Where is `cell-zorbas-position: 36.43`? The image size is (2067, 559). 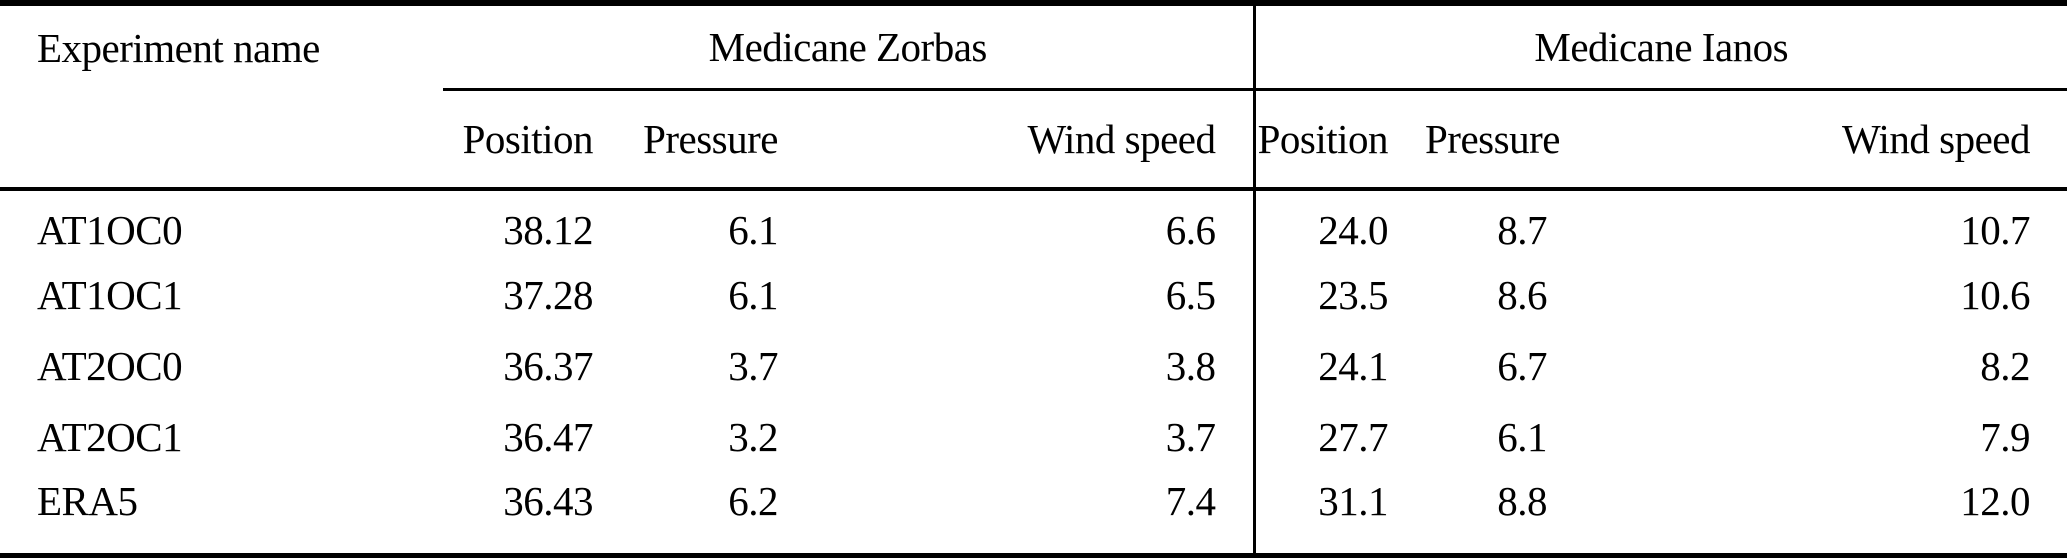 cell-zorbas-position: 36.43 is located at coordinates (548, 500).